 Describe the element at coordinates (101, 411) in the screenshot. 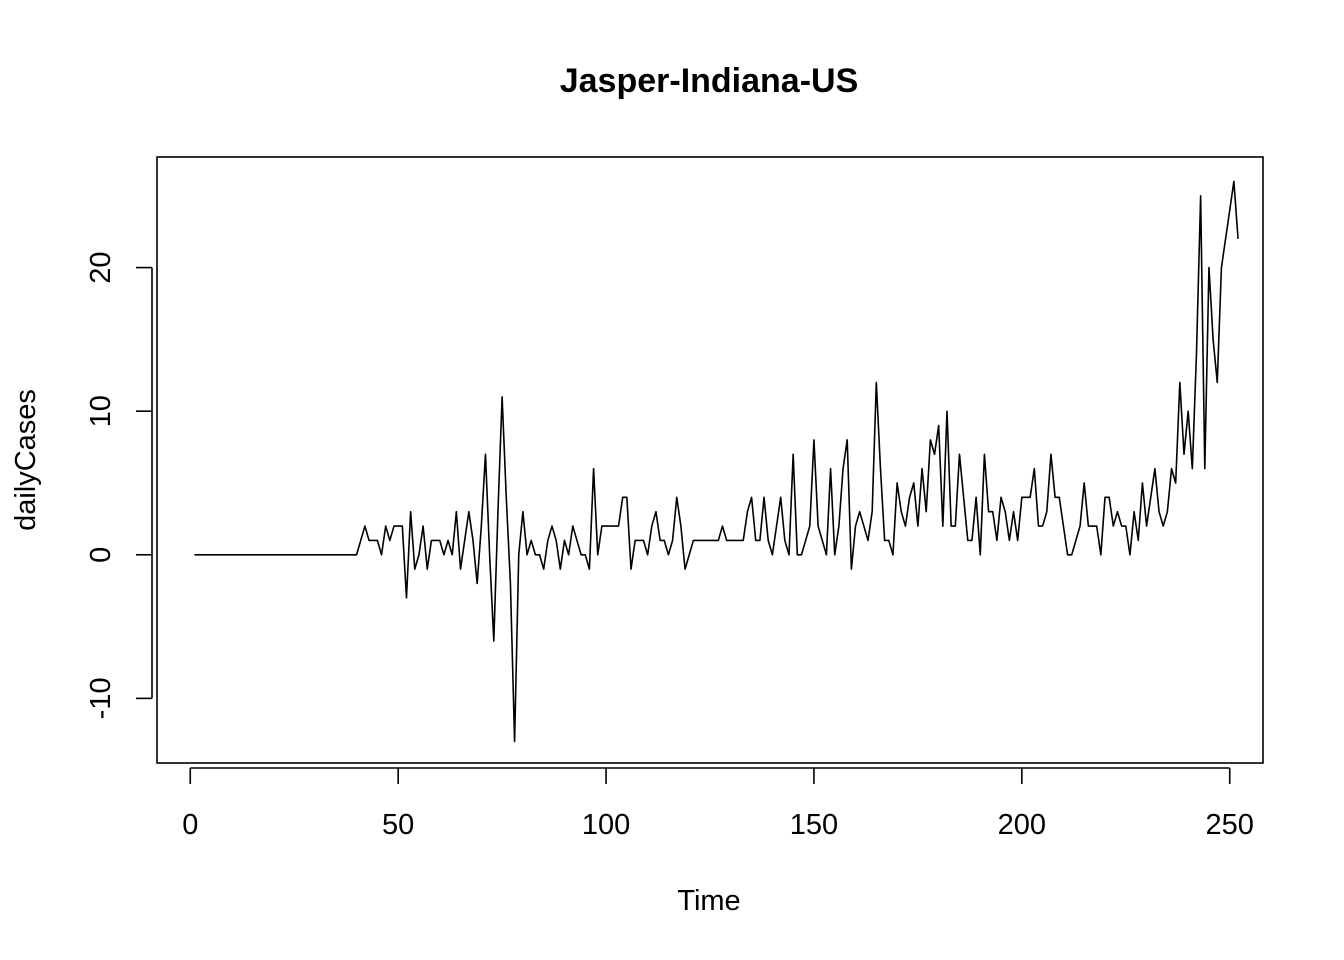

I see `y-tick-label: 10` at that location.